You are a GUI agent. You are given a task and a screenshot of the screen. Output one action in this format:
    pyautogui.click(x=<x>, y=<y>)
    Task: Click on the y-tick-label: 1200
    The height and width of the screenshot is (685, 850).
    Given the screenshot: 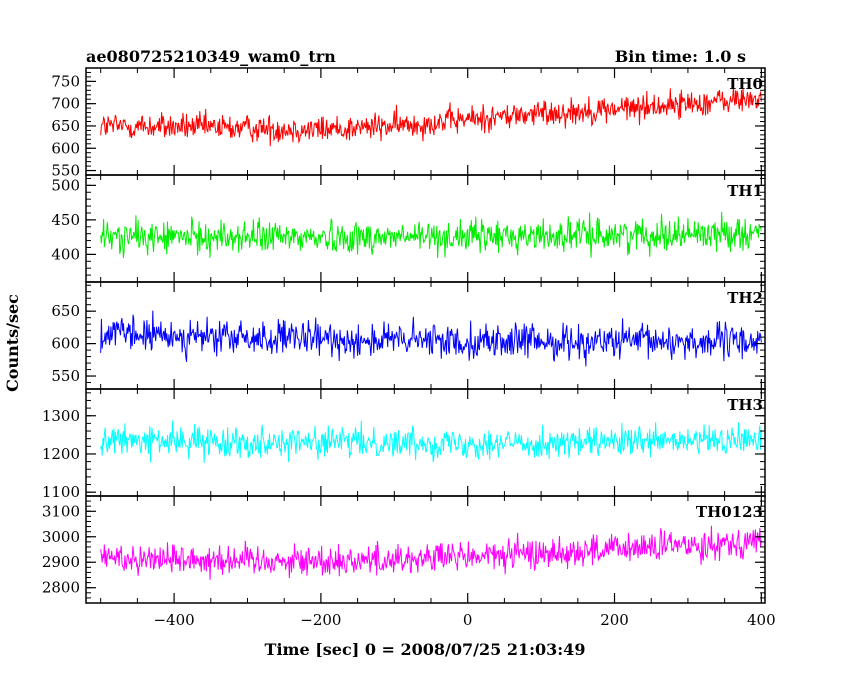 What is the action you would take?
    pyautogui.click(x=61, y=454)
    